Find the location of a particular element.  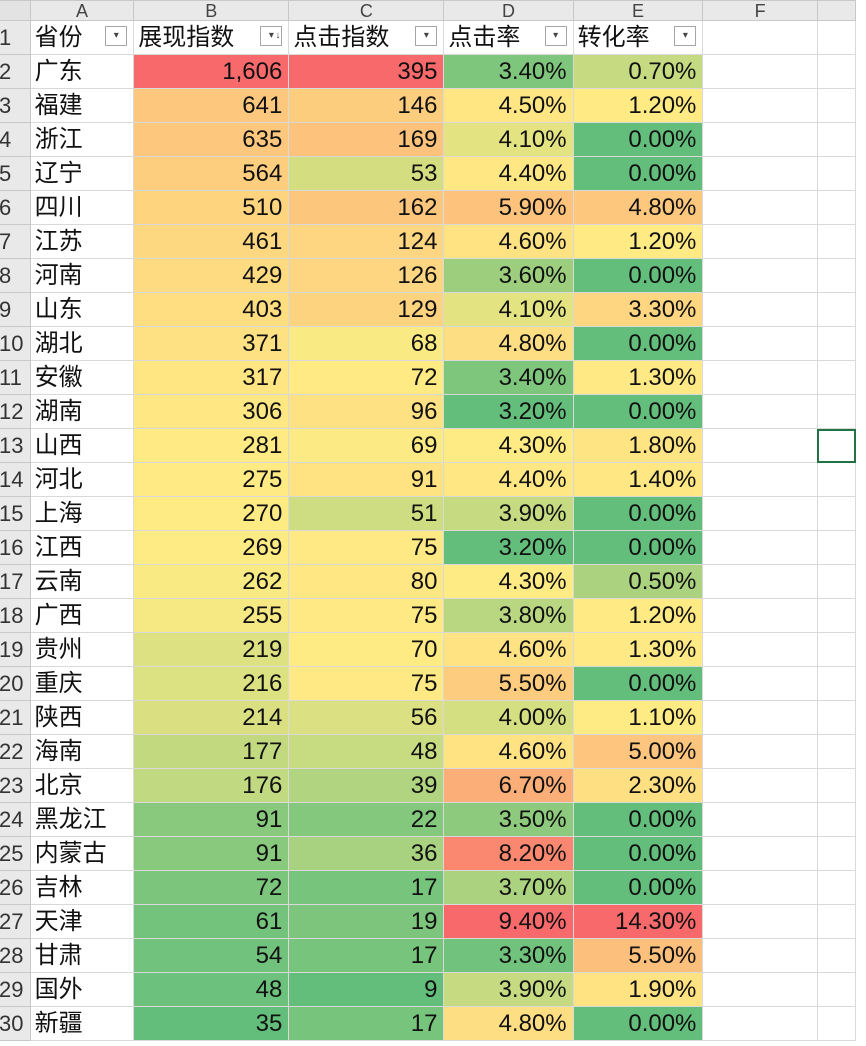

cell-clicks: 129 is located at coordinates (366, 309).